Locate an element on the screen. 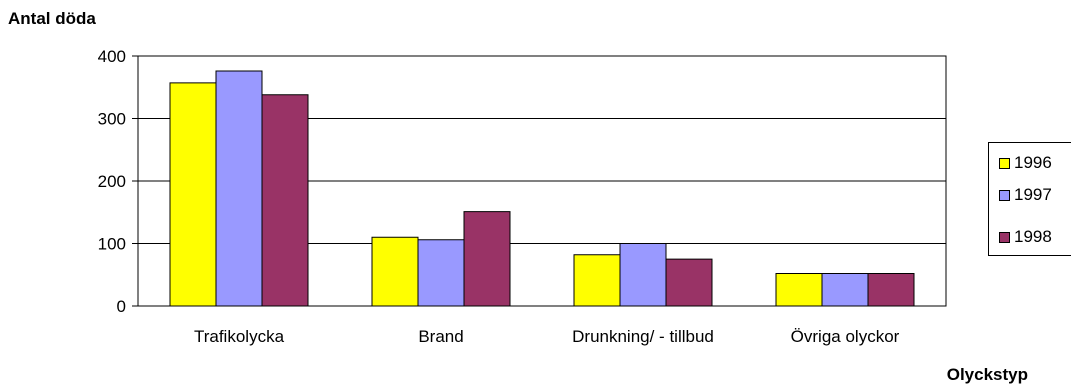  legend-swatch-1997 is located at coordinates (1004, 195).